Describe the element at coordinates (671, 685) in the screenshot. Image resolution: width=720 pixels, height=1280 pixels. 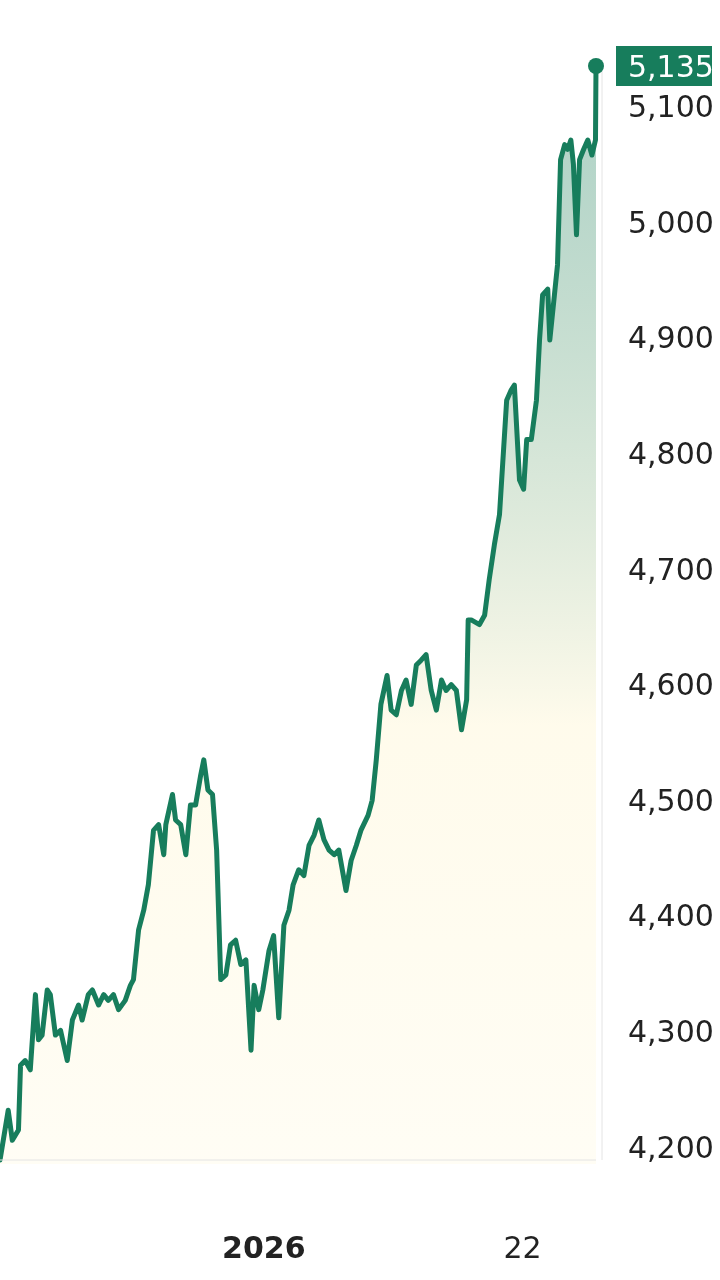
I see `y-tick-label: 4,600` at that location.